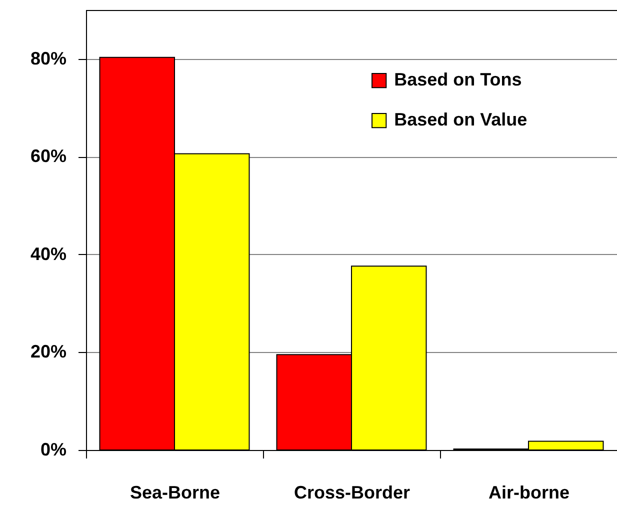  Describe the element at coordinates (529, 492) in the screenshot. I see `x-tick-label: Air-borne` at that location.